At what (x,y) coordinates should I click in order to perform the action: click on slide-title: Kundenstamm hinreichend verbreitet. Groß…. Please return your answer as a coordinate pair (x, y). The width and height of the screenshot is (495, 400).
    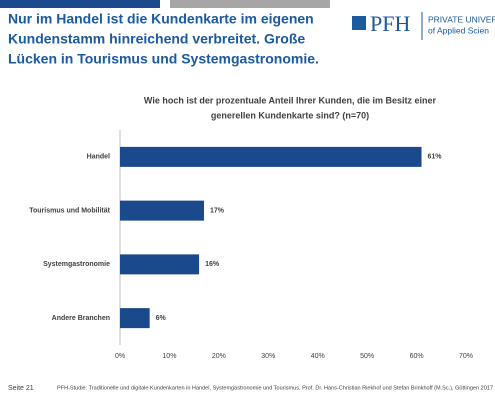
    Looking at the image, I should click on (156, 39).